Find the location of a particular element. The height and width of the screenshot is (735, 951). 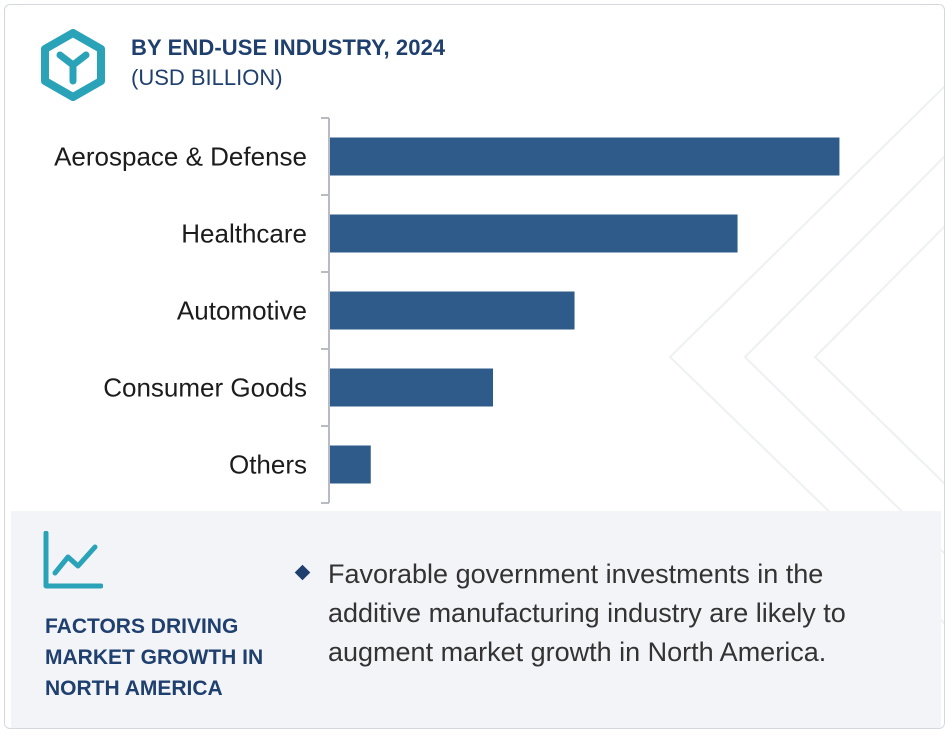

chart-subtitle: (USD BILLION) is located at coordinates (207, 77).